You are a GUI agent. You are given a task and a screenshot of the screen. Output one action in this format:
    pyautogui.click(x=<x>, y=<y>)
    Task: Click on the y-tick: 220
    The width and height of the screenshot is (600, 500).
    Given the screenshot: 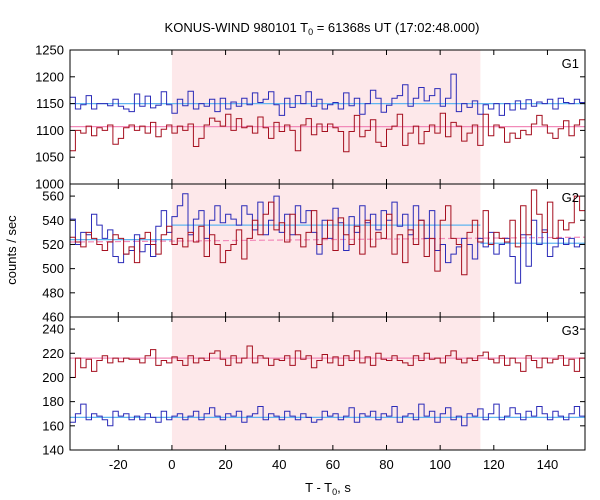 What is the action you would take?
    pyautogui.click(x=313, y=353)
    